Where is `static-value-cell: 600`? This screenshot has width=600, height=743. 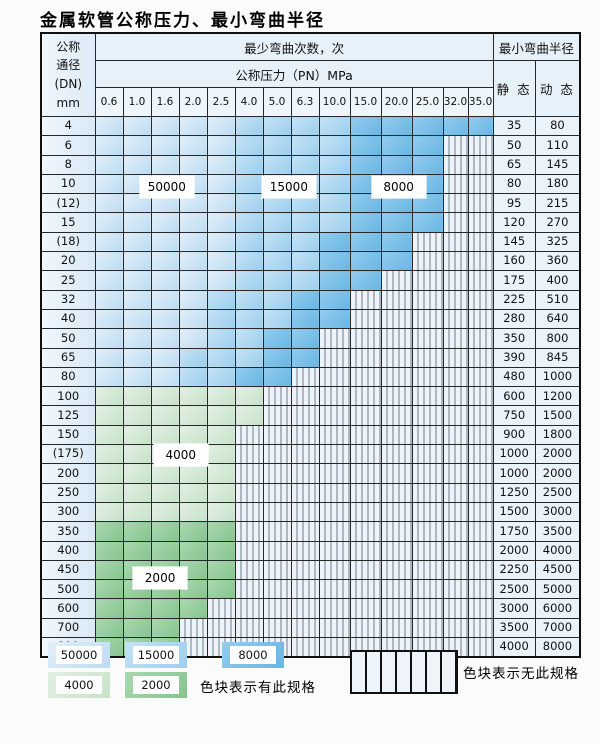 static-value-cell: 600 is located at coordinates (514, 396).